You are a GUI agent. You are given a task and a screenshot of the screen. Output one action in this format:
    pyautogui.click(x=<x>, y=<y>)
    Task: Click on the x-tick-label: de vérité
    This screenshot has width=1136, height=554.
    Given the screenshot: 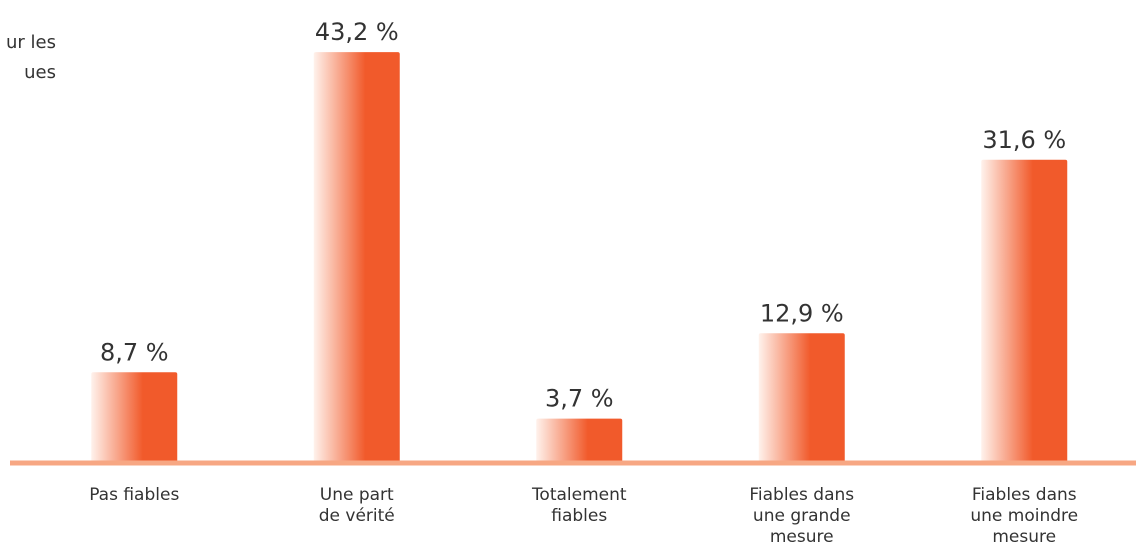 What is the action you would take?
    pyautogui.click(x=357, y=516)
    